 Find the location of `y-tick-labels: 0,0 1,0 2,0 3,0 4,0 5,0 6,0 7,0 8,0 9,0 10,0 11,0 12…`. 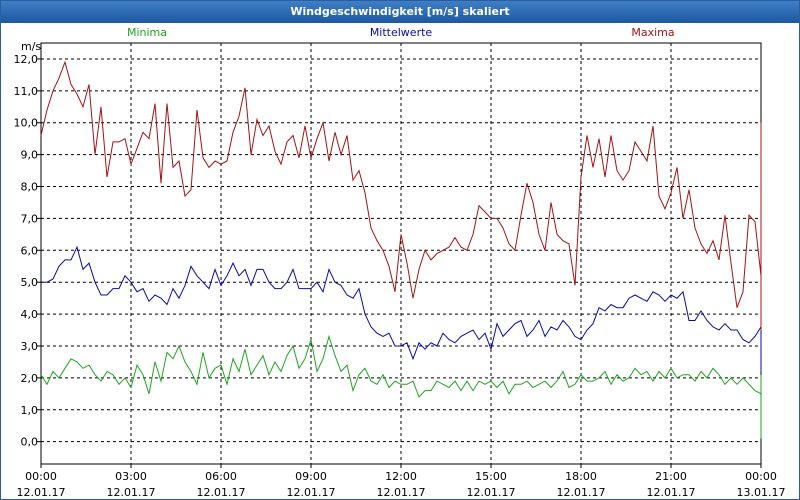

y-tick-labels: 0,0 1,0 2,0 3,0 4,0 5,0 6,0 7,0 8,0 9,0 10,0 11,0 12… is located at coordinates (26, 251).